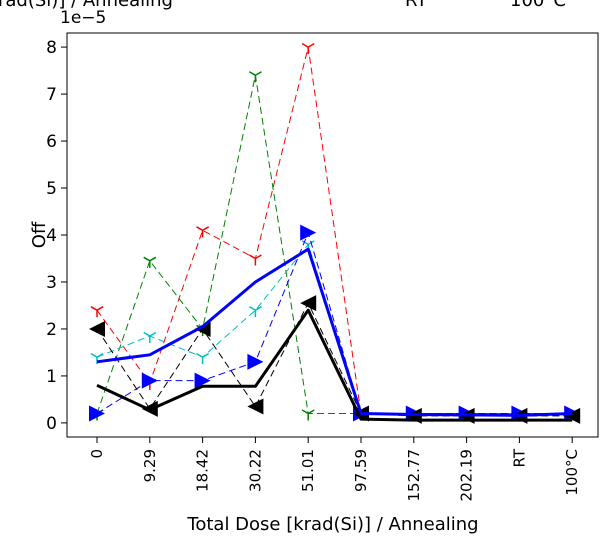 The height and width of the screenshot is (540, 603). Describe the element at coordinates (51, 330) in the screenshot. I see `y-tick-label: 2` at that location.